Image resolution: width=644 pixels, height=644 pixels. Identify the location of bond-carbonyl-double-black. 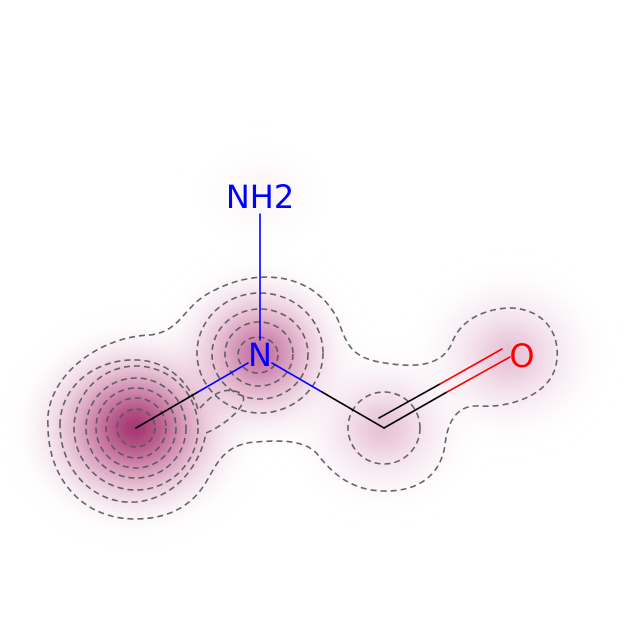
(409, 401).